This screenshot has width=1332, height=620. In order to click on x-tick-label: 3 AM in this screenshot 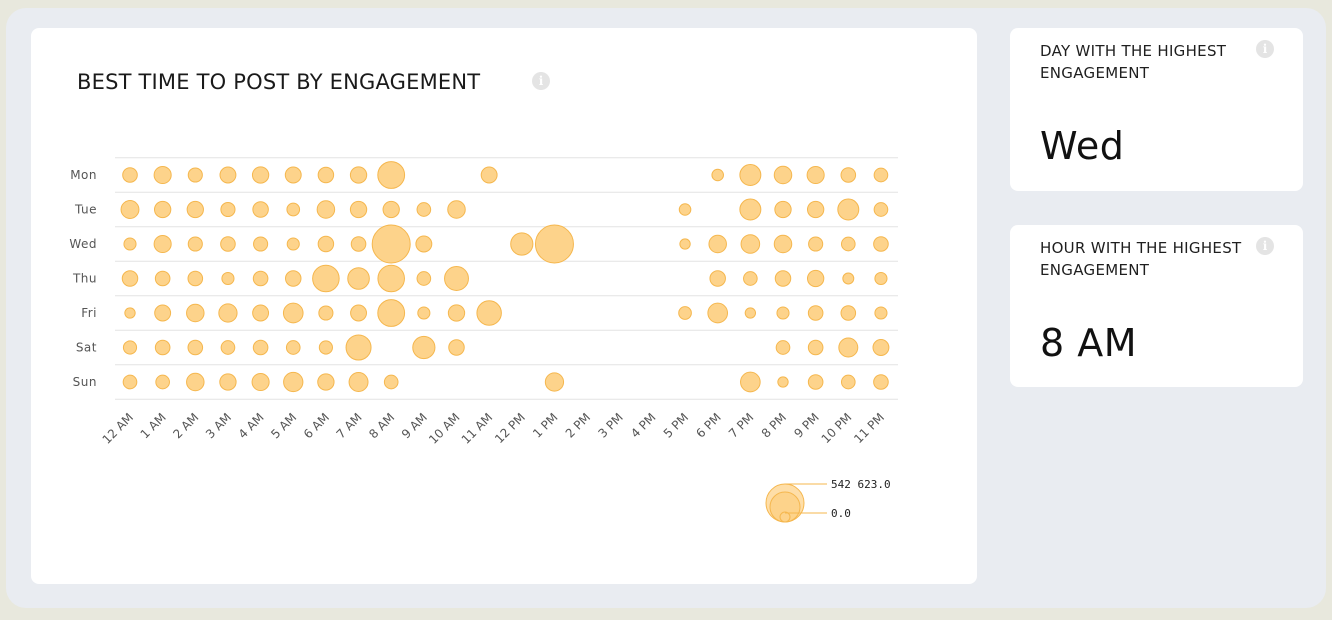, I will do `click(218, 425)`.